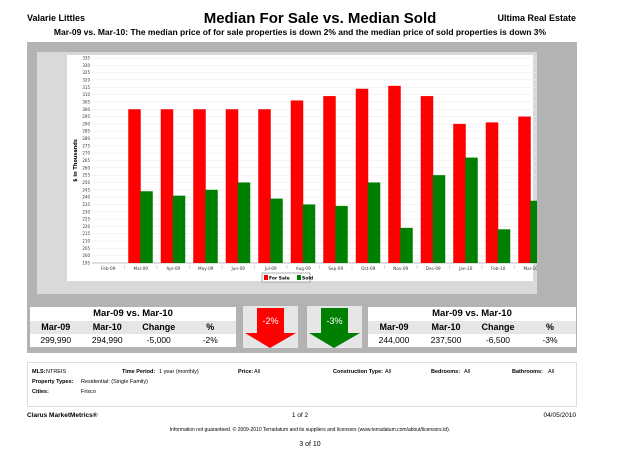 This screenshot has height=452, width=640. I want to click on price-label: Price:, so click(246, 372).